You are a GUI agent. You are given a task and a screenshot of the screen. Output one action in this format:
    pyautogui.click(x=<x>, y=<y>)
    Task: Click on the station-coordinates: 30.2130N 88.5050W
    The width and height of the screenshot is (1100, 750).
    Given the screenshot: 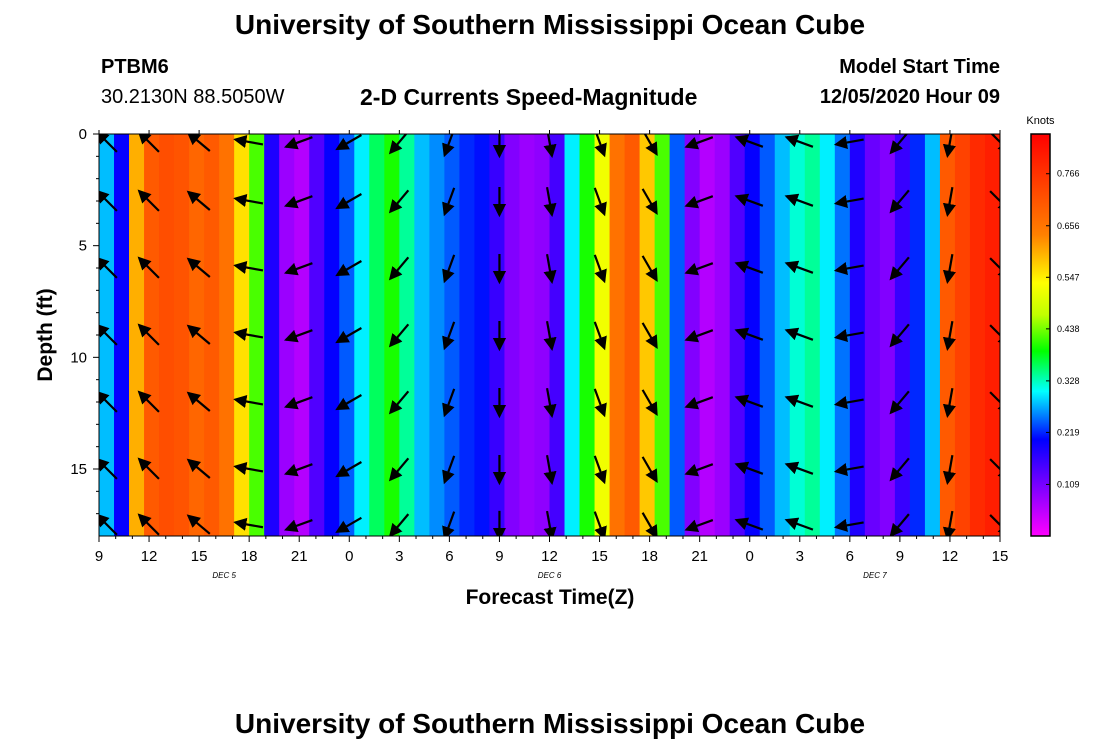 What is the action you would take?
    pyautogui.click(x=193, y=97)
    